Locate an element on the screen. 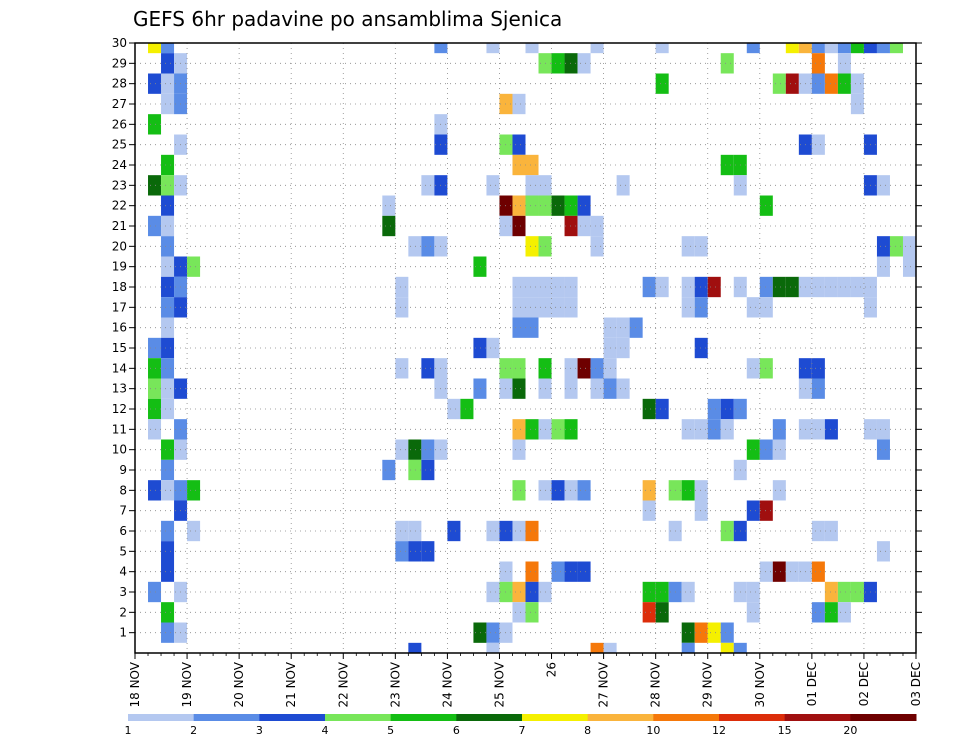 The height and width of the screenshot is (742, 960). colorbar-label: 7 is located at coordinates (522, 730).